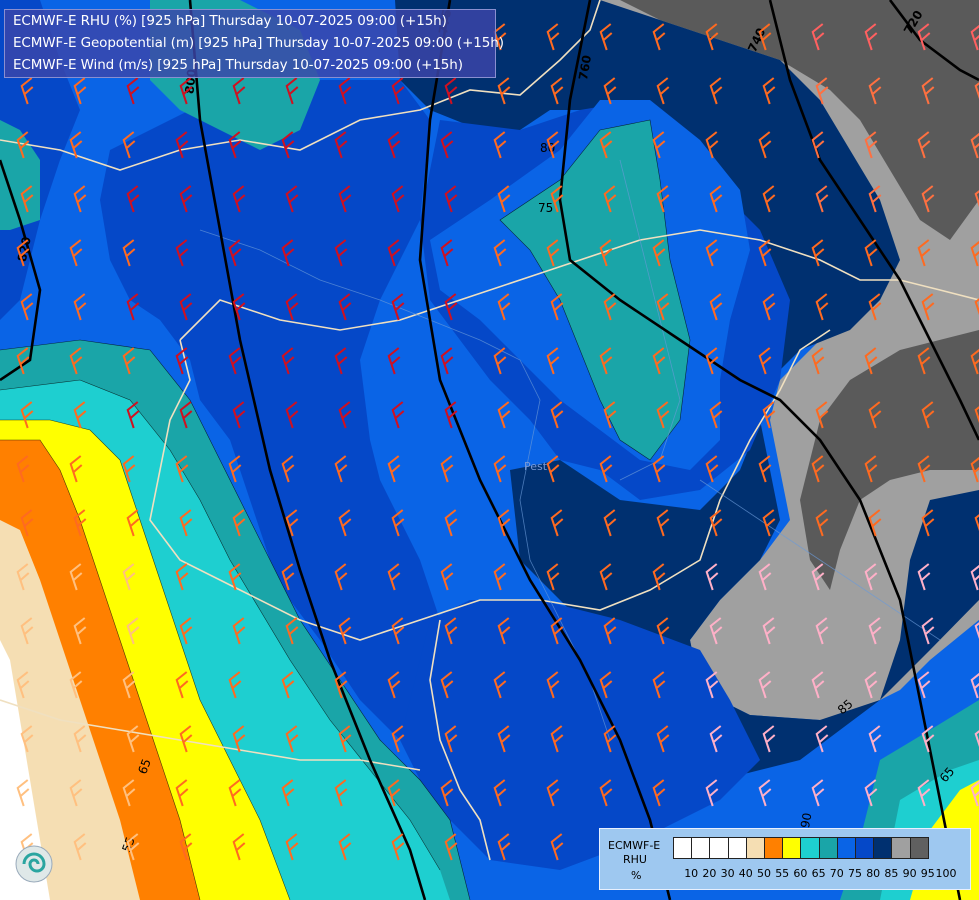 Image resolution: width=979 pixels, height=900 pixels. Describe the element at coordinates (144, 766) in the screenshot. I see `rhu-label: 65` at that location.